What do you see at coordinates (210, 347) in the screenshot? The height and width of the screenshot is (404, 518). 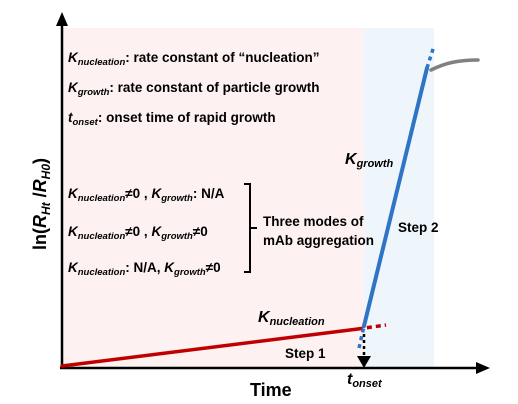 I see `nucleation-line` at bounding box center [210, 347].